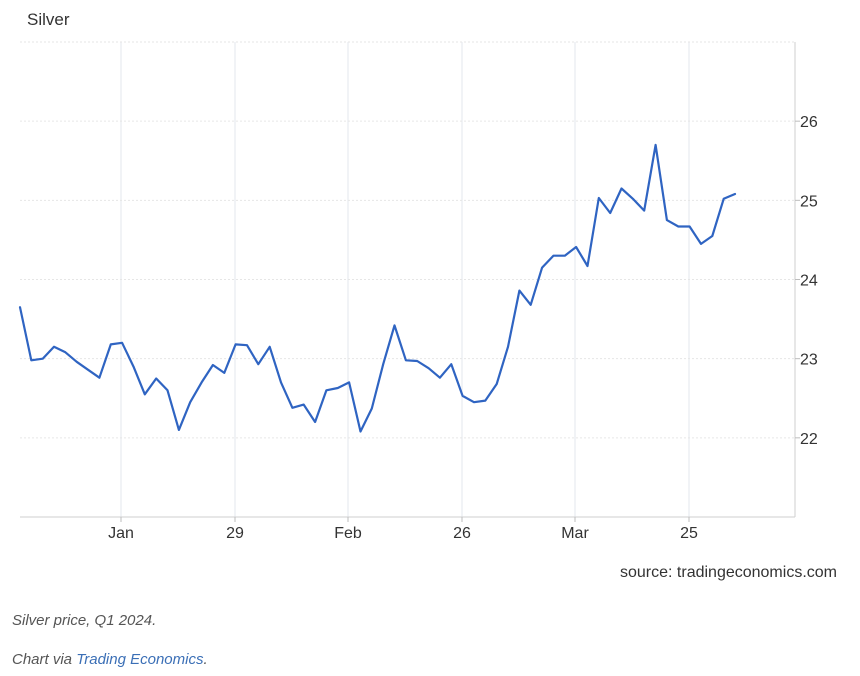 The width and height of the screenshot is (860, 676). What do you see at coordinates (84, 620) in the screenshot?
I see `caption-text: Silver price, Q1 2024.` at bounding box center [84, 620].